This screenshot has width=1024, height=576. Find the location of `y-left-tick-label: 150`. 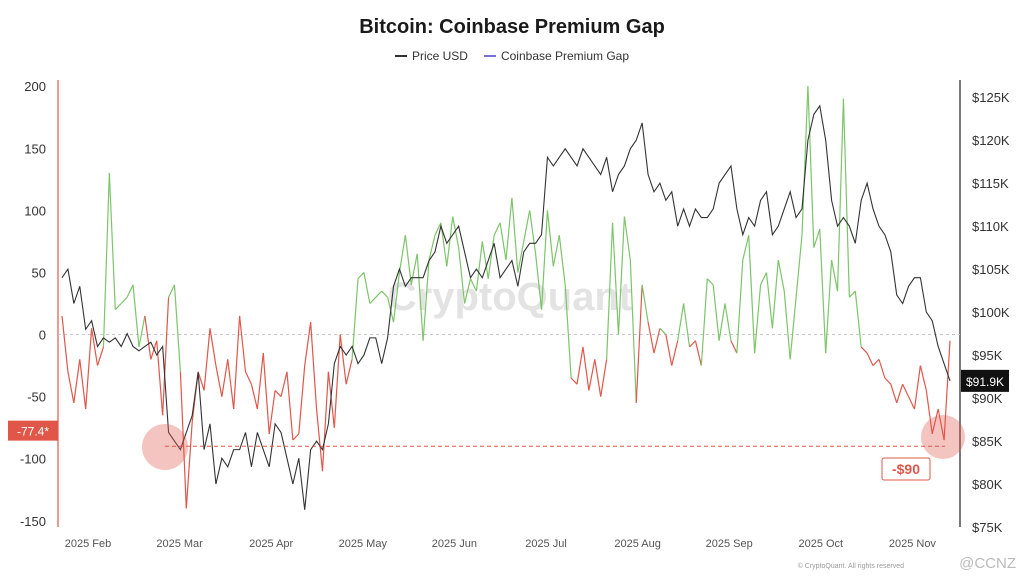

y-left-tick-label: 150 is located at coordinates (35, 148).